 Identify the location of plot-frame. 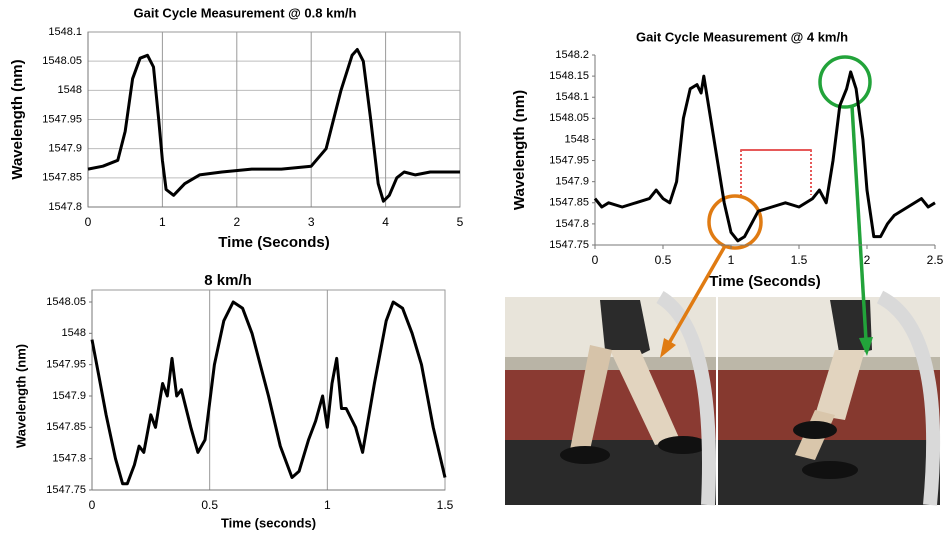
(268, 390).